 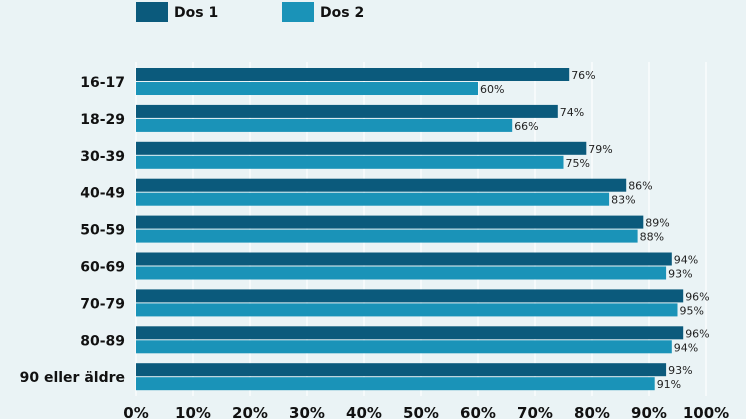 I want to click on category-label-6: 70-79, so click(x=102, y=304).